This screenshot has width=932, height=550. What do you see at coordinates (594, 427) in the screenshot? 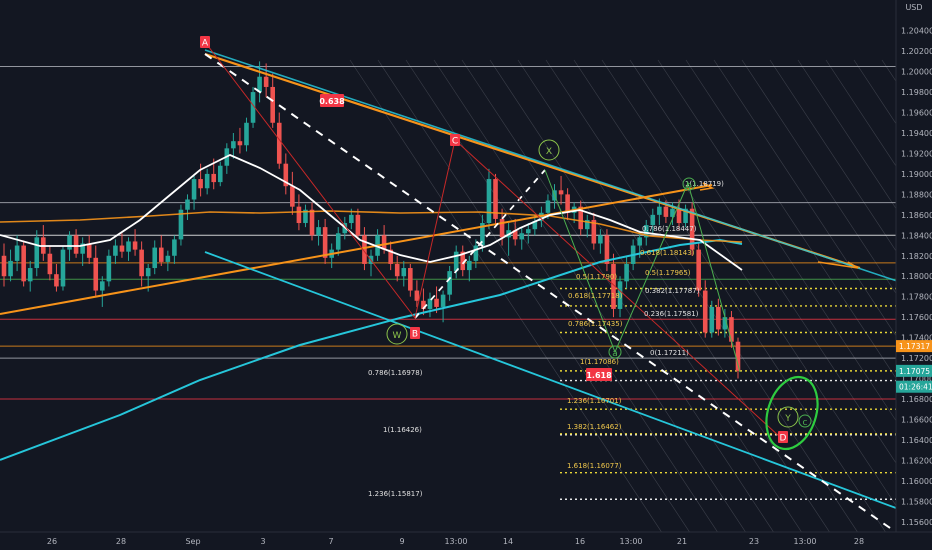
I see `fib-level-label: 1.382(1.16462)` at bounding box center [594, 427].